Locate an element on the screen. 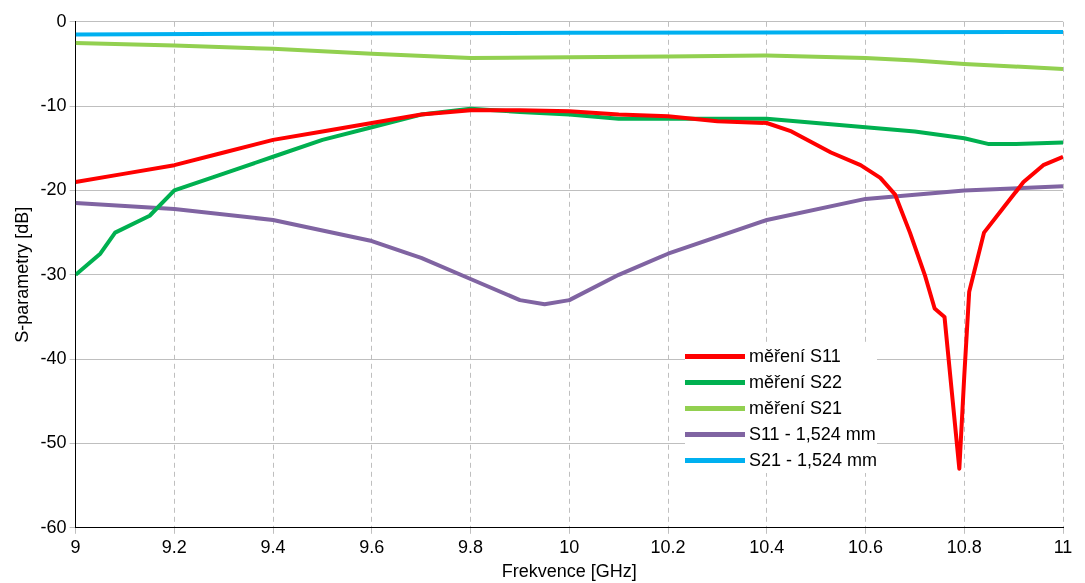  y-tick-label: -20 is located at coordinates (53, 189).